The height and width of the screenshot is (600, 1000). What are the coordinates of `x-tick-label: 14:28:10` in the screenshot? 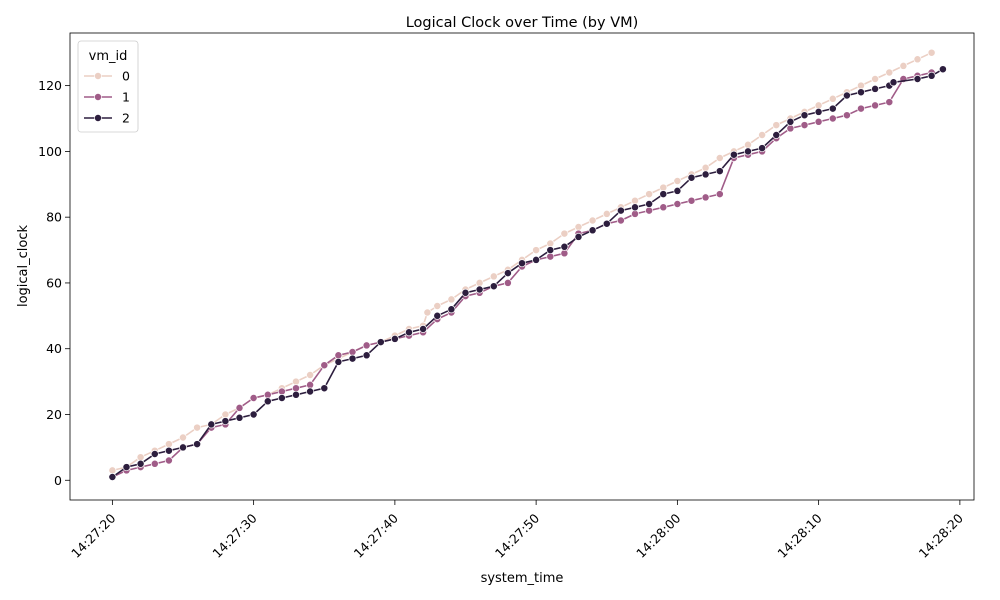 It's located at (799, 535).